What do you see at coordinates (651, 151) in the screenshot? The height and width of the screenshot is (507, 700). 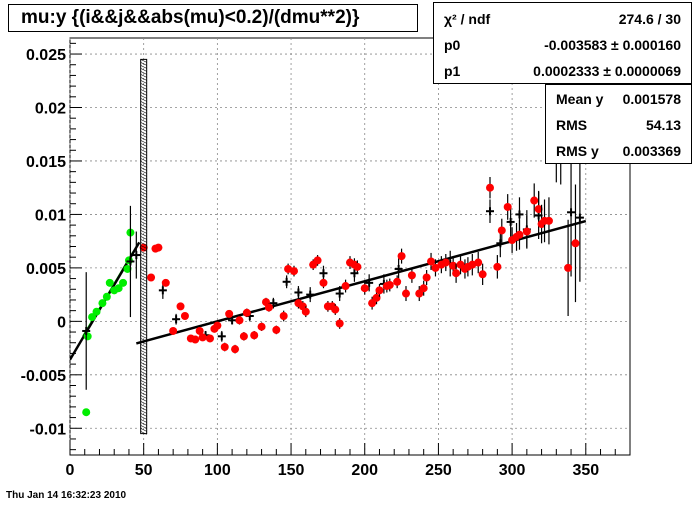 I see `stats-row-value: 0.003369` at bounding box center [651, 151].